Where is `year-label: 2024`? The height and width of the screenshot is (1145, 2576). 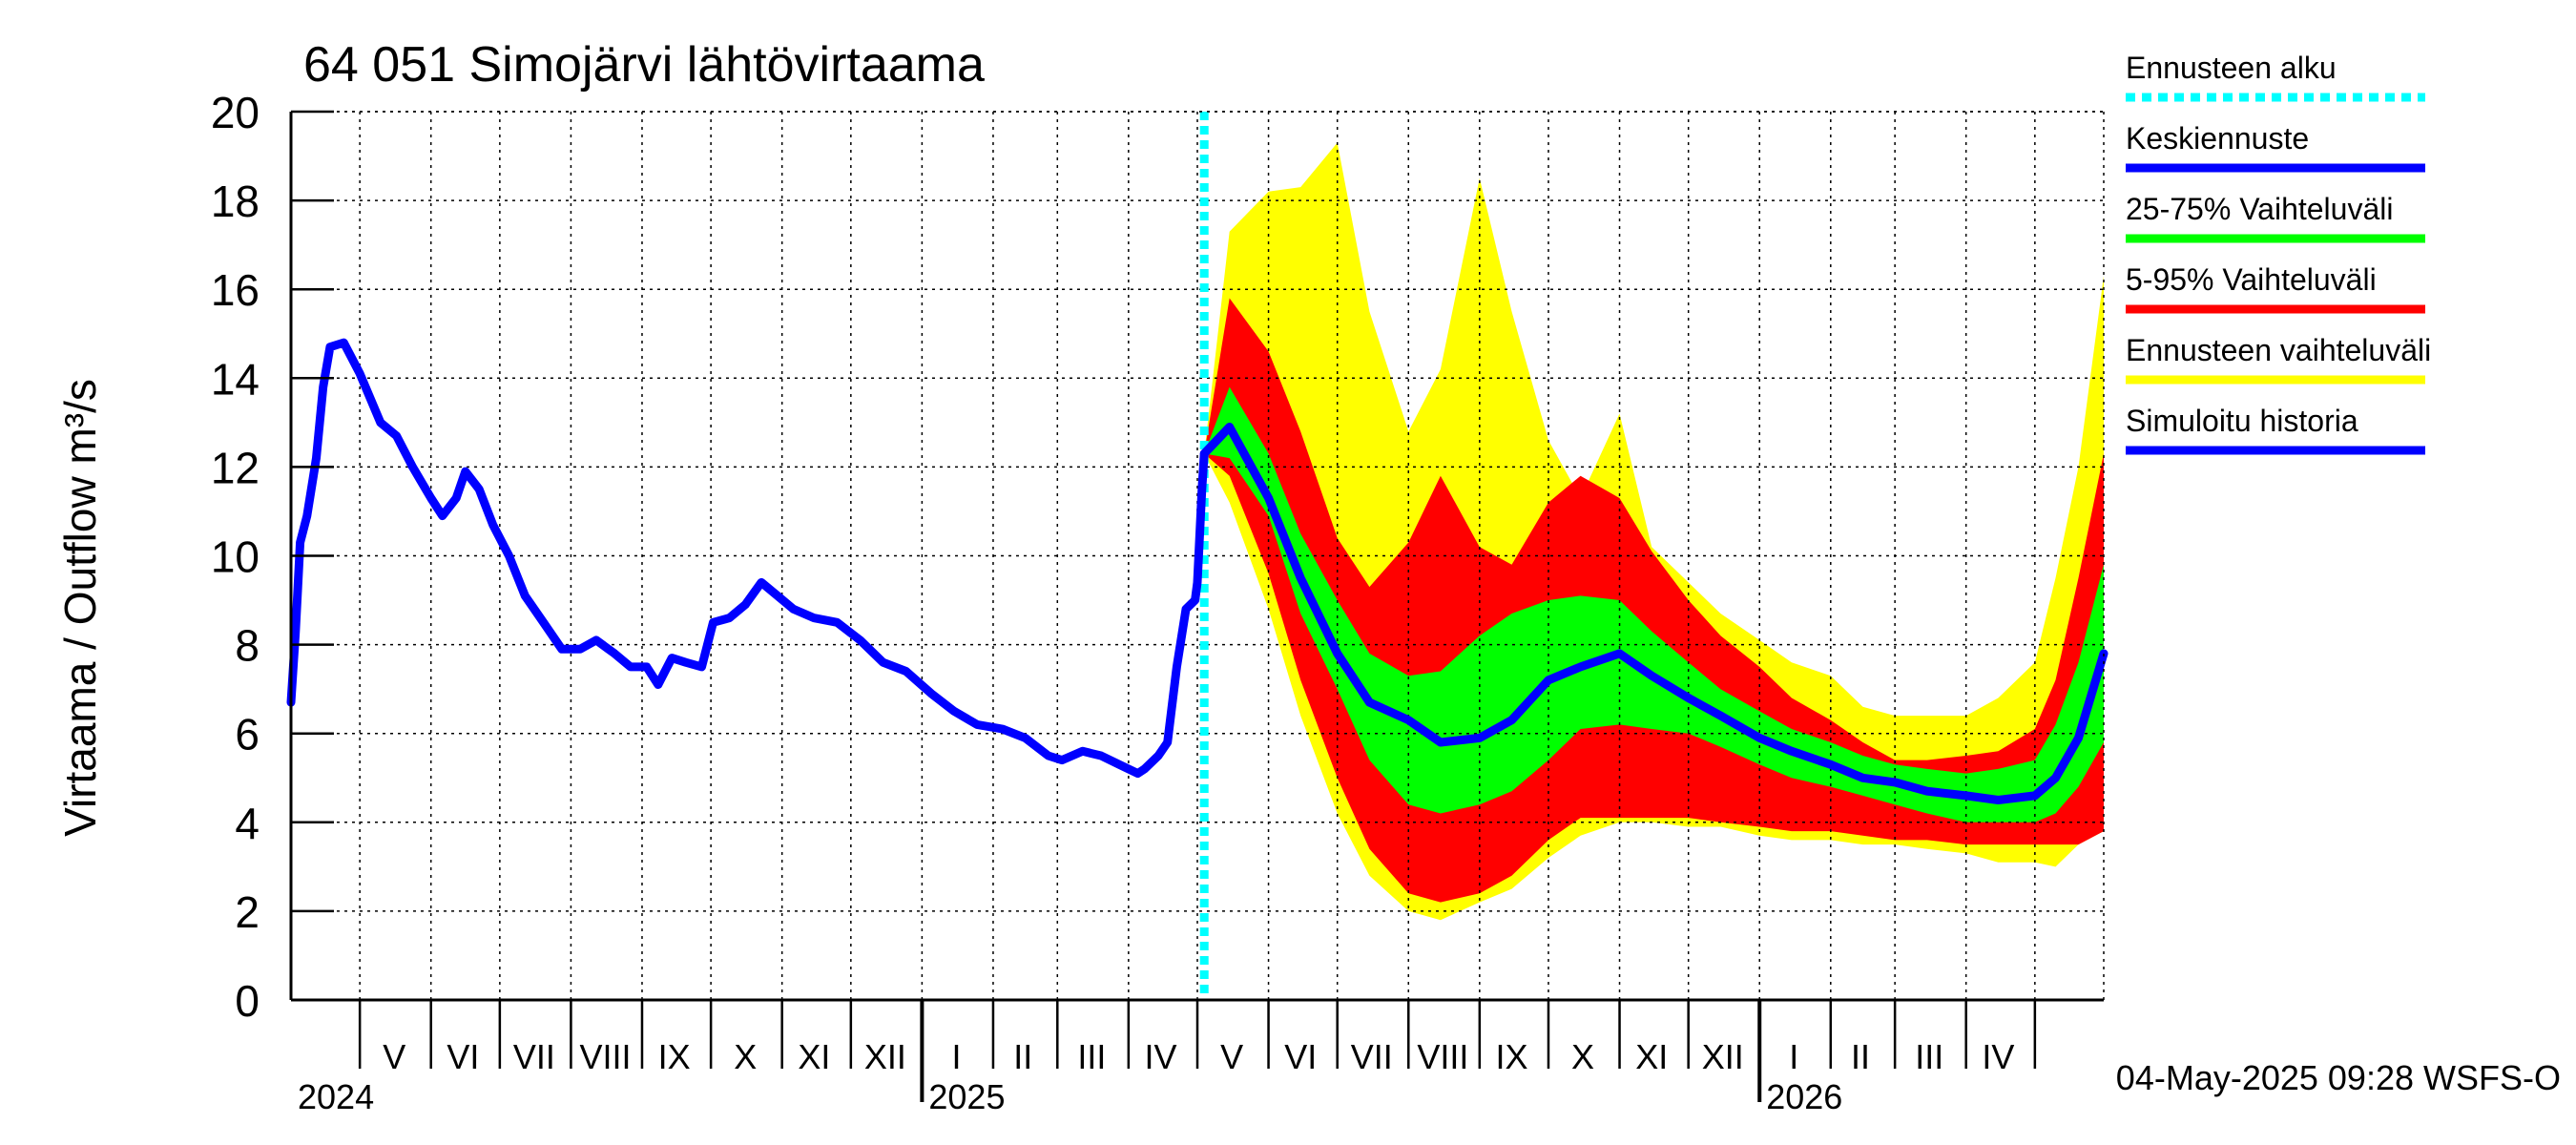
year-label: 2024 is located at coordinates (336, 1096).